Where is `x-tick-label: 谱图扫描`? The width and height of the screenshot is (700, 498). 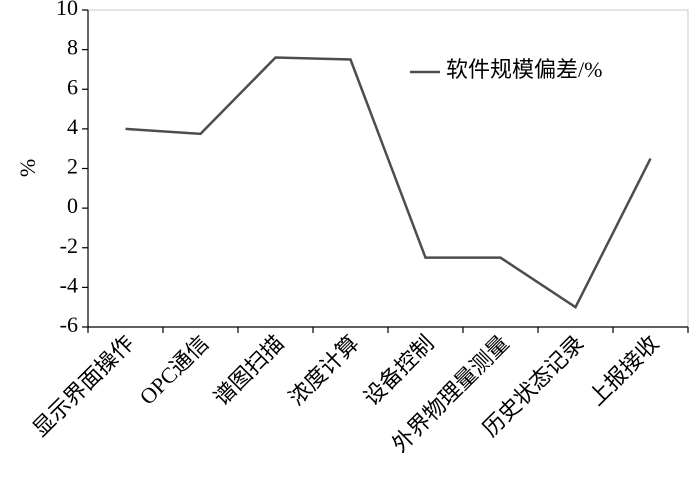 x-tick-label: 谱图扫描 is located at coordinates (249, 370).